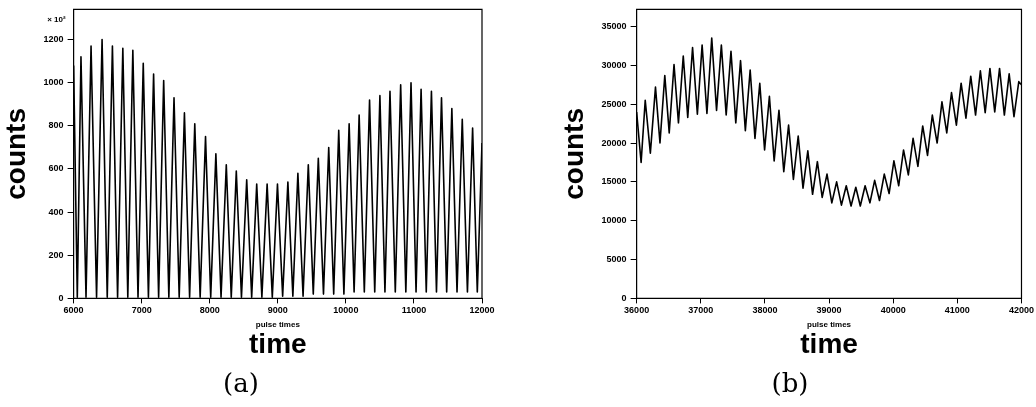 This screenshot has width=1036, height=407. Describe the element at coordinates (614, 25) in the screenshot. I see `y-tick-label: 35000` at that location.